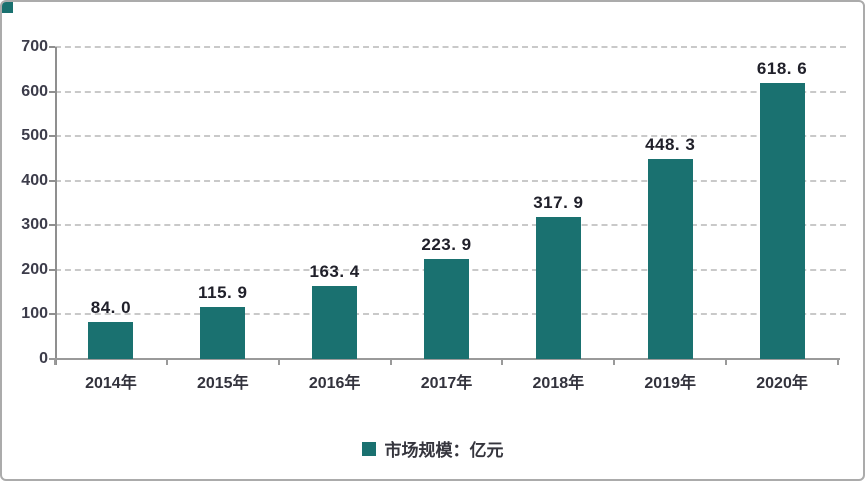  Describe the element at coordinates (34, 46) in the screenshot. I see `y-tick-label: 700` at that location.